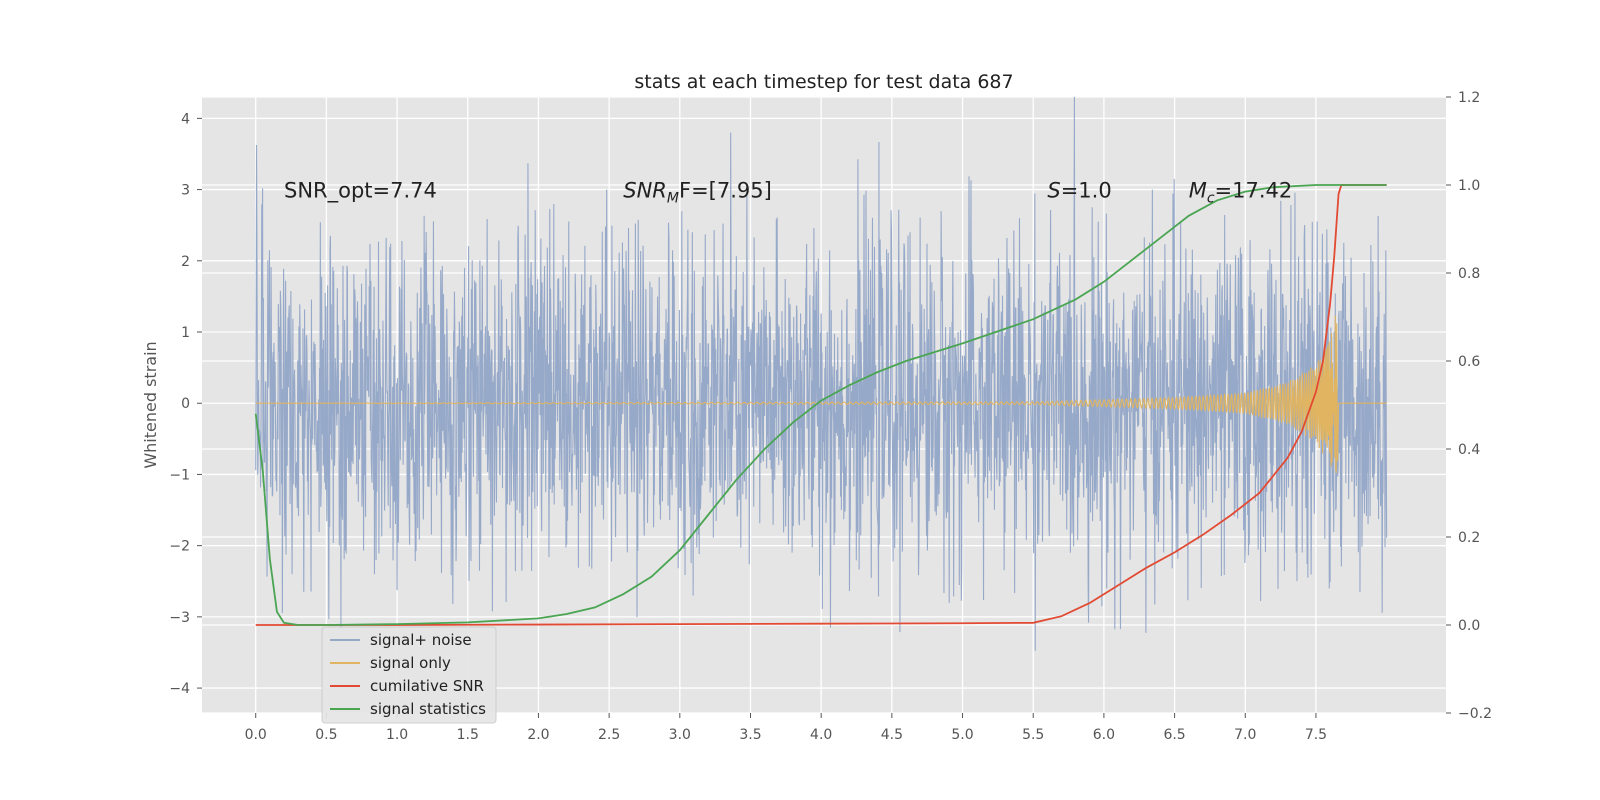 This screenshot has width=1600, height=800. I want to click on x-tick-label: 4.5, so click(892, 735).